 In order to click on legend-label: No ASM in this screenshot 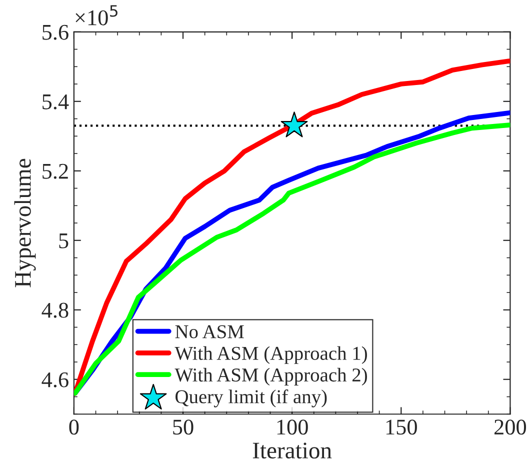, I will do `click(209, 331)`.